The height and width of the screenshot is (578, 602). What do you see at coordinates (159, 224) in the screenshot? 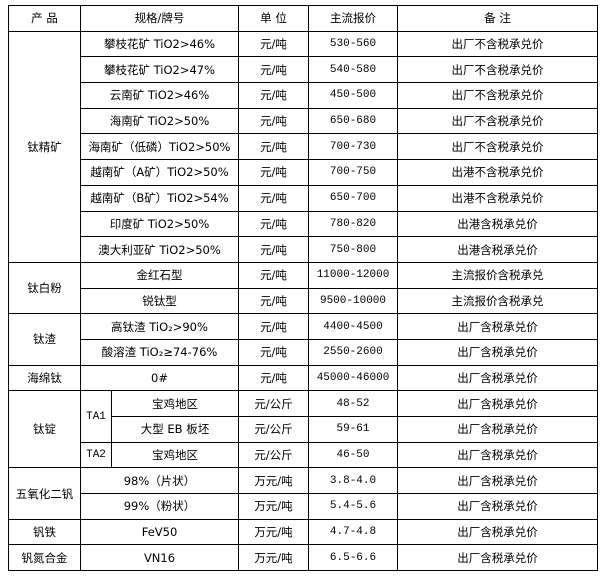
I see `spec-cell: 印度矿 TiO2>50%` at bounding box center [159, 224].